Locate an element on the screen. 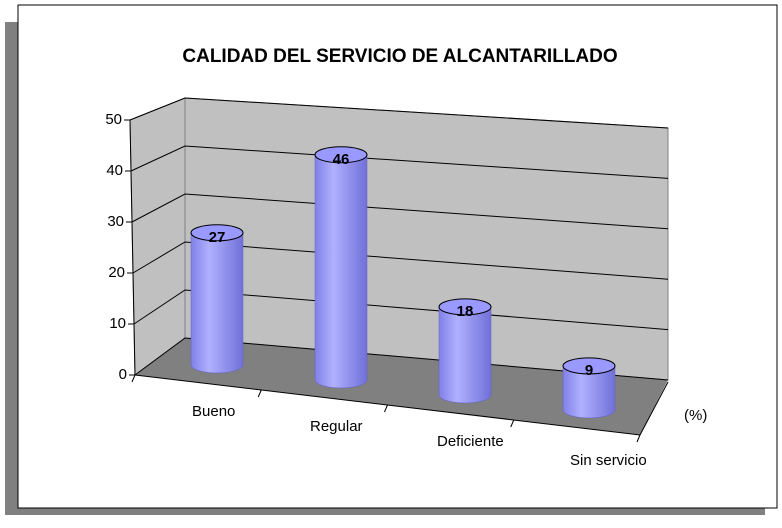 The width and height of the screenshot is (782, 528). x-tick-label: Regular is located at coordinates (336, 426).